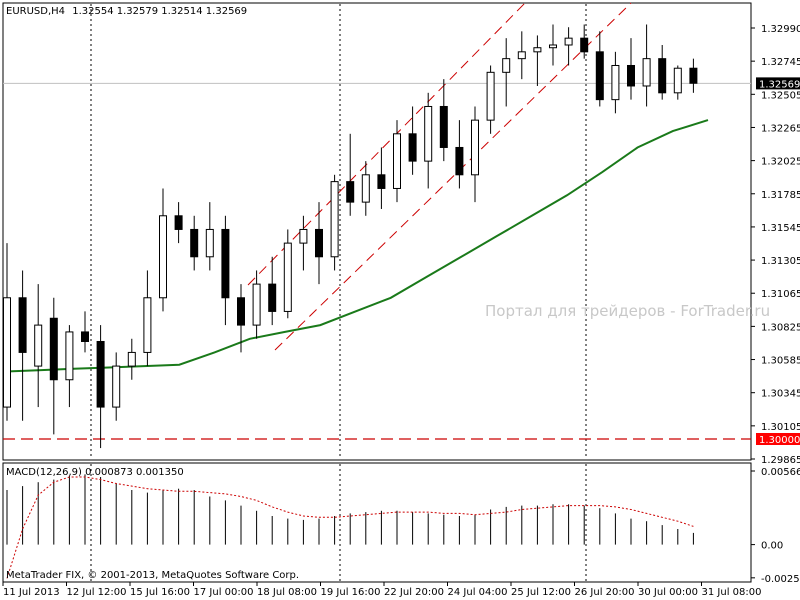 This screenshot has width=800, height=600. Describe the element at coordinates (627, 311) in the screenshot. I see `watermark-text: Портал для трейдеров - ForTrader.ru` at that location.